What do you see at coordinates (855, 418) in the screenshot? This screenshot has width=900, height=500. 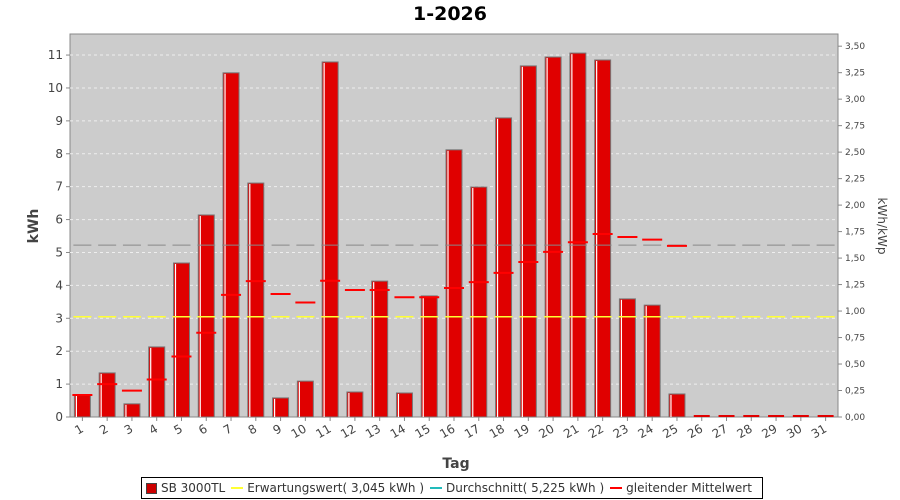 I see `y-right-tick-label: 0,00` at bounding box center [855, 418].